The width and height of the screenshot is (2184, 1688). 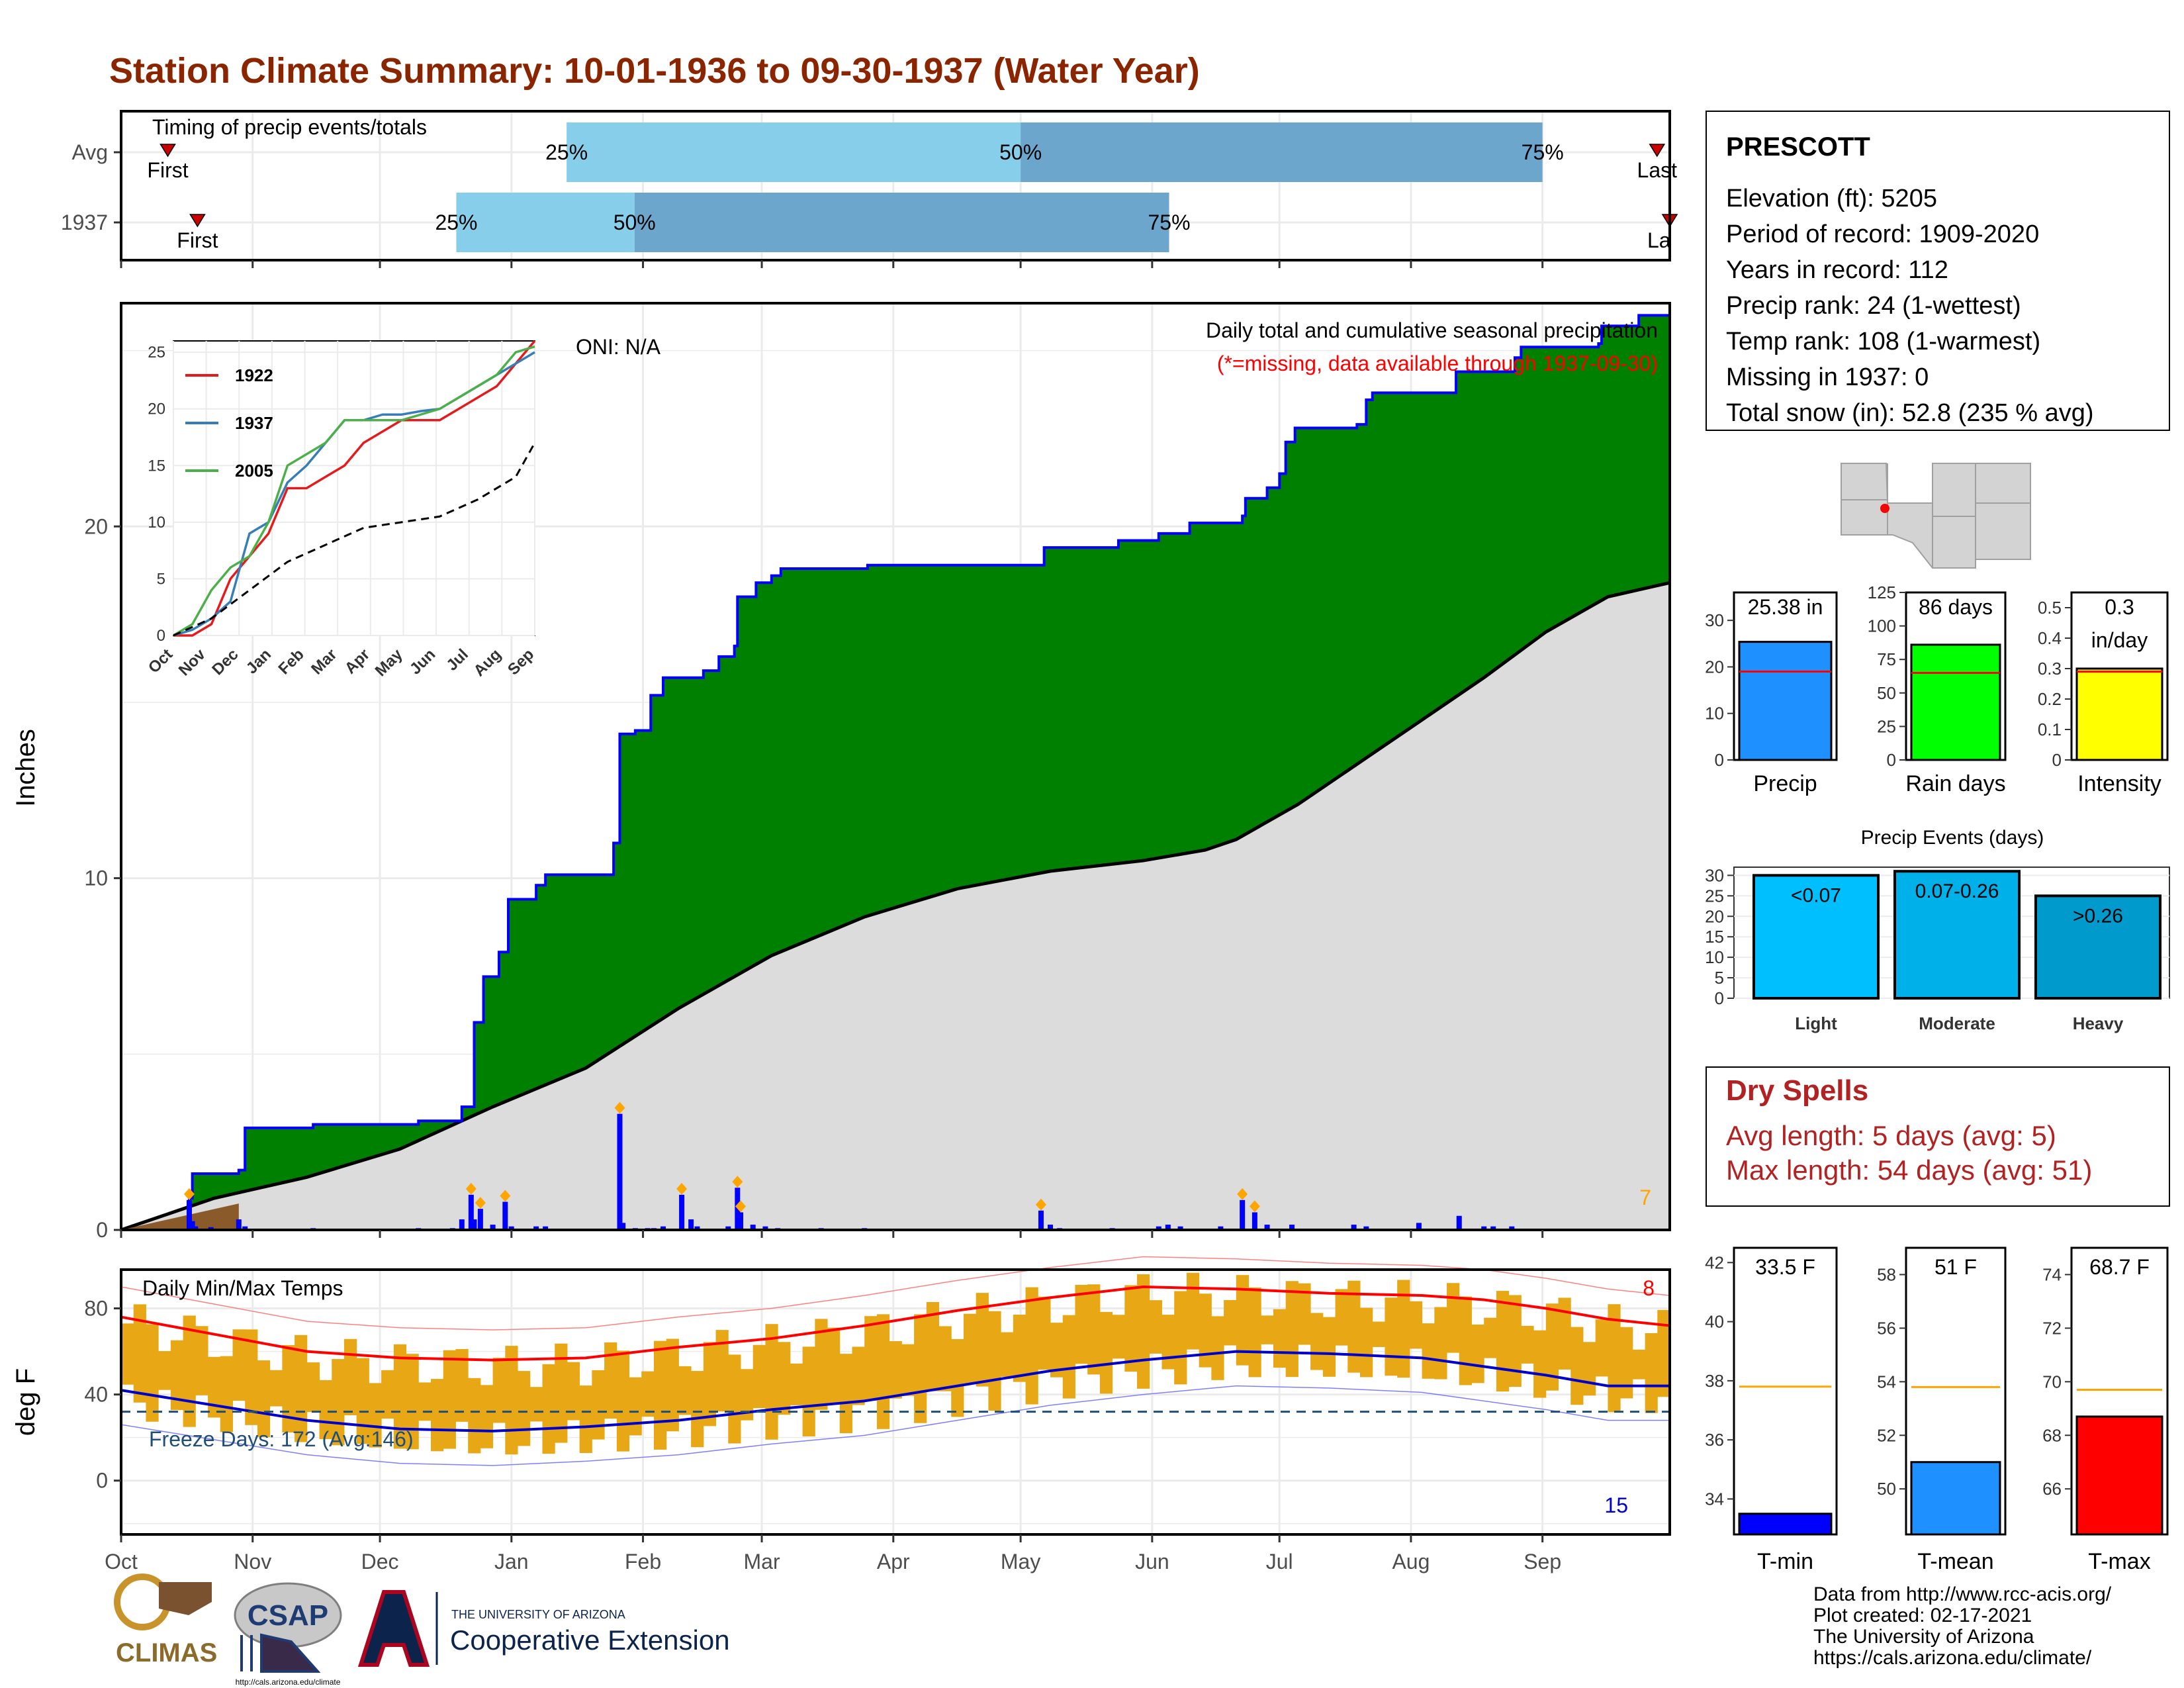 What do you see at coordinates (1715, 1322) in the screenshot?
I see `temp-summary-ytick-label: 40` at bounding box center [1715, 1322].